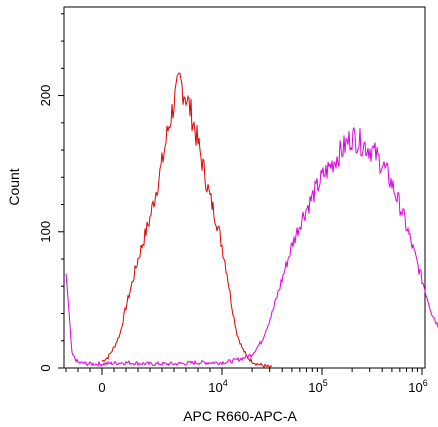  I want to click on x-tick-label: 0, so click(101, 387).